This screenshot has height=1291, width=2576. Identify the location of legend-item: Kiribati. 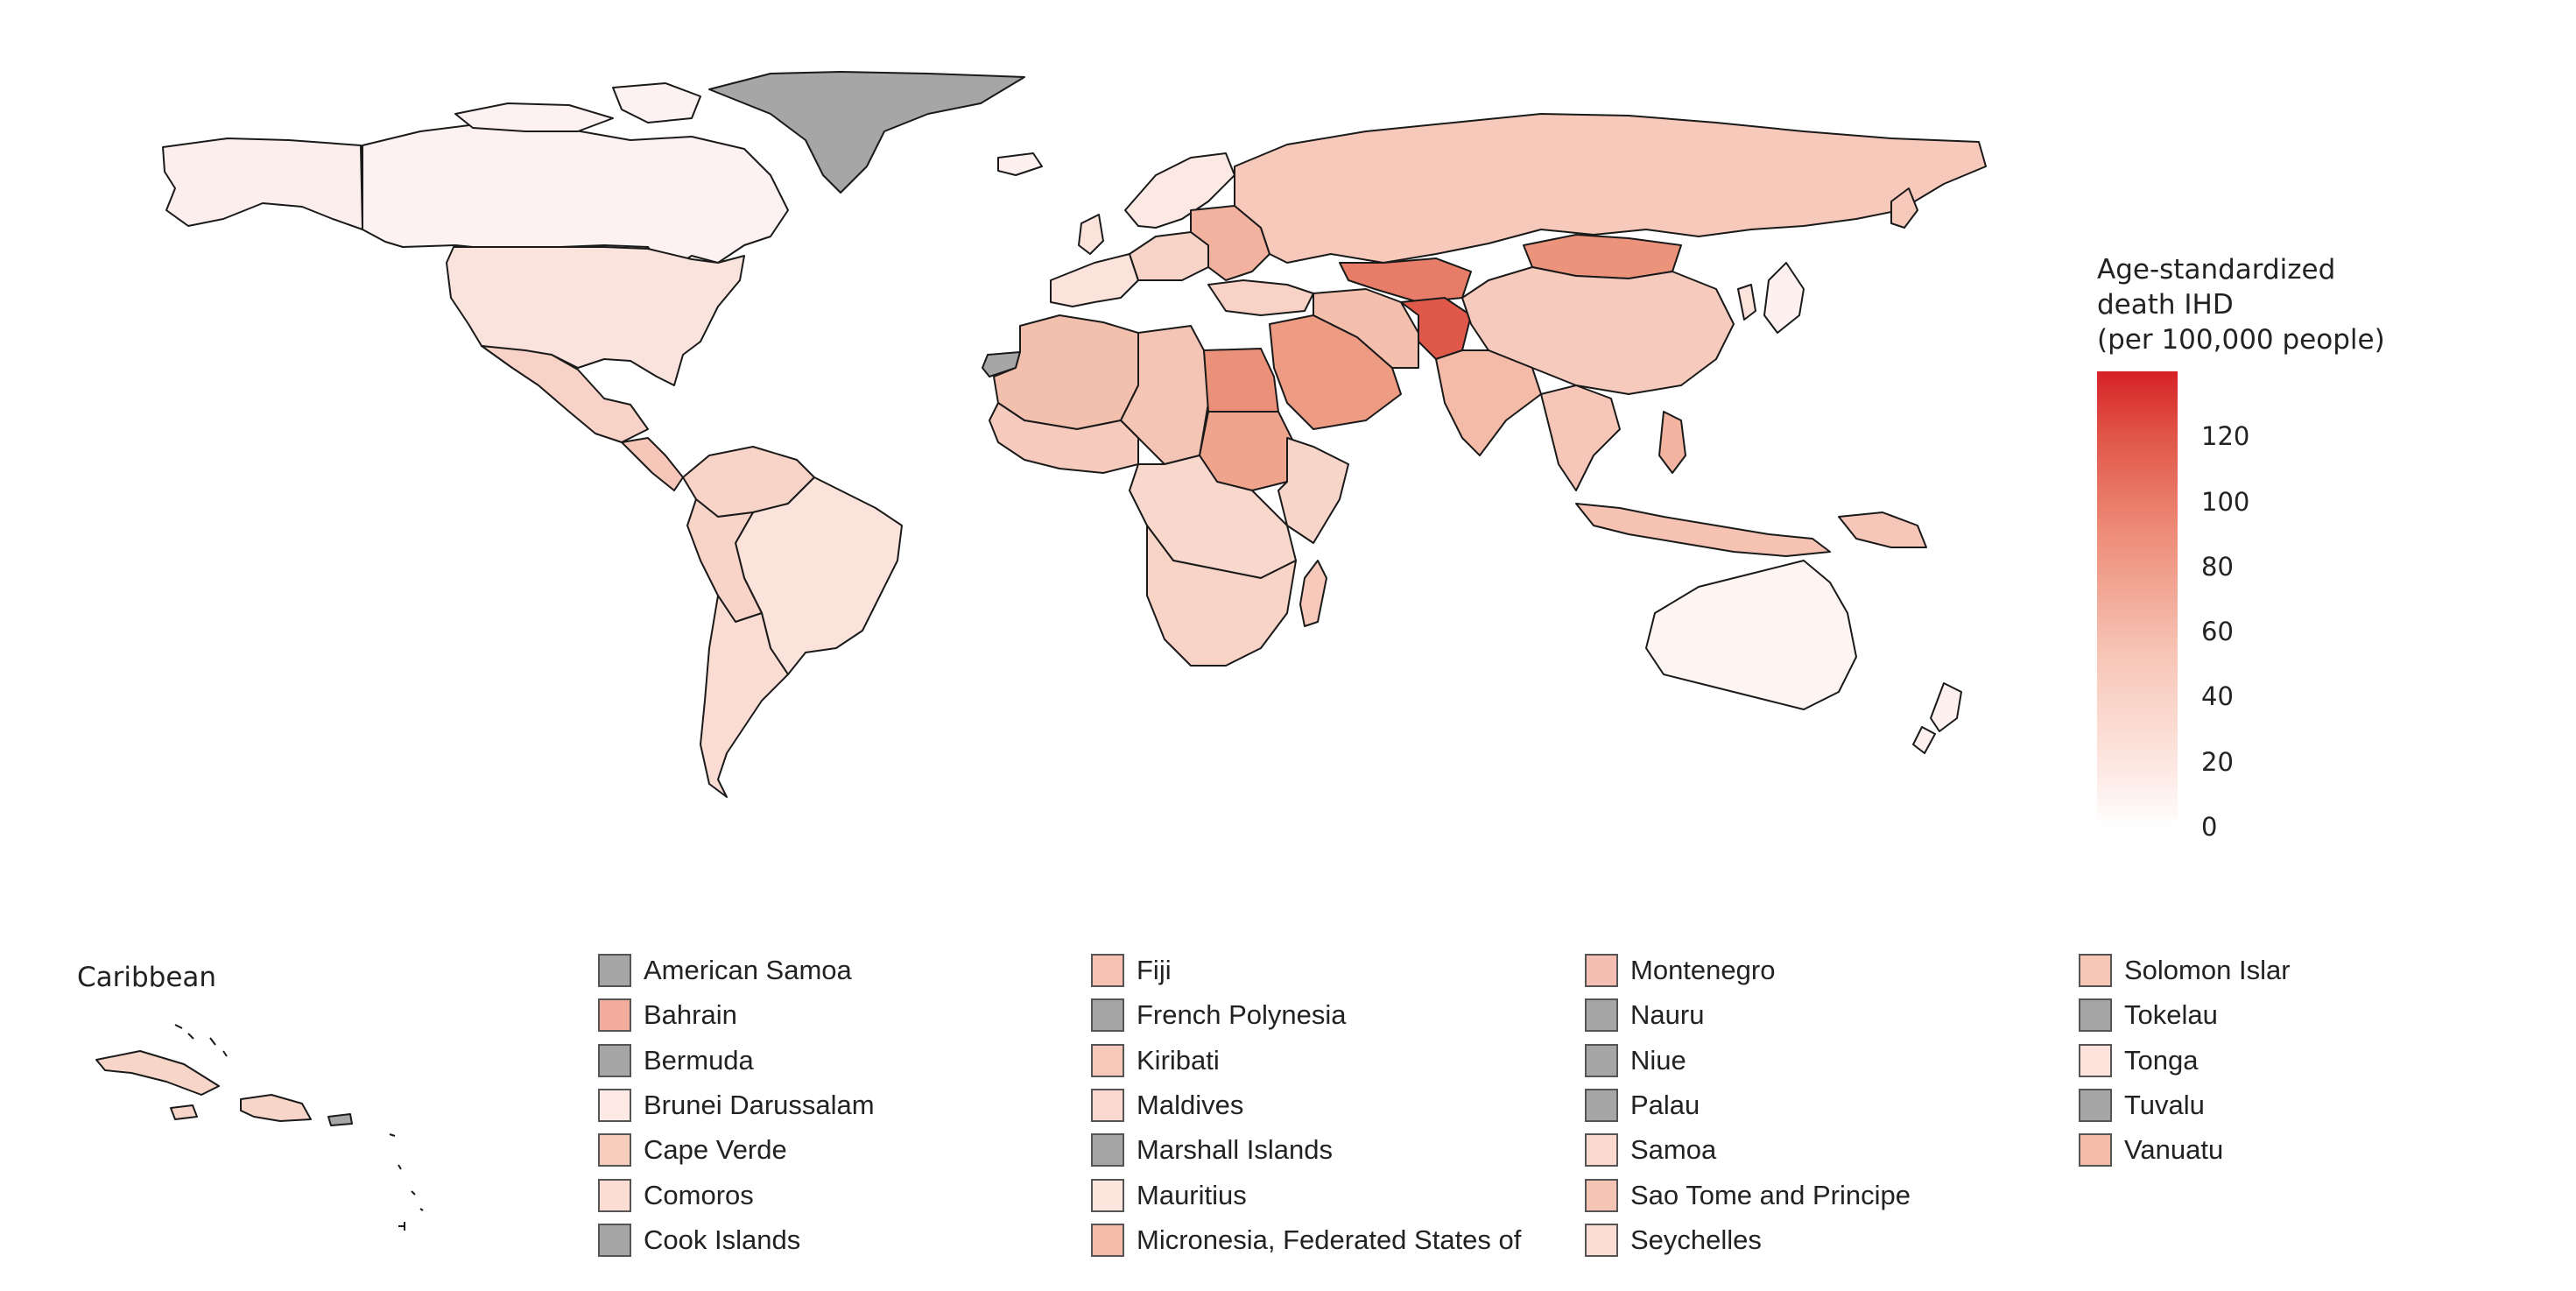
(1155, 1060).